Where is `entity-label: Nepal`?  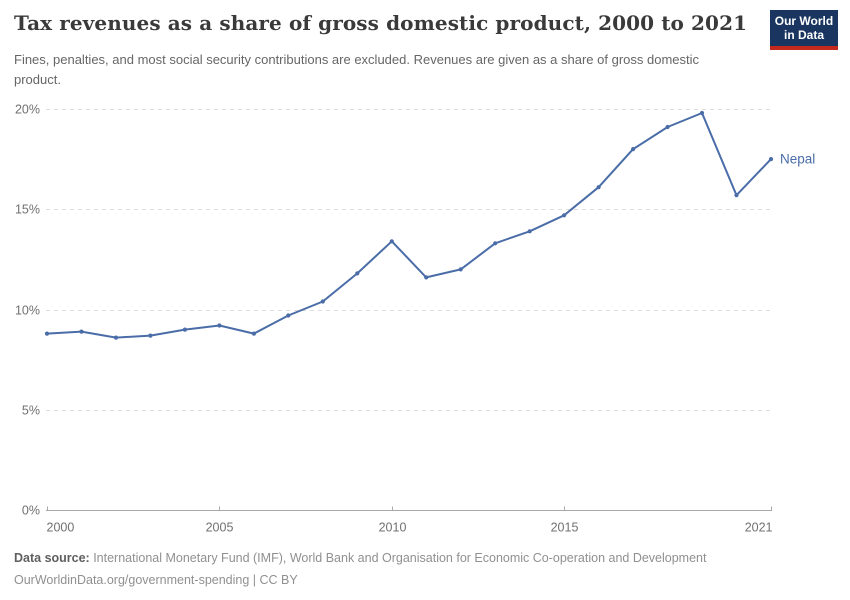 entity-label: Nepal is located at coordinates (797, 159).